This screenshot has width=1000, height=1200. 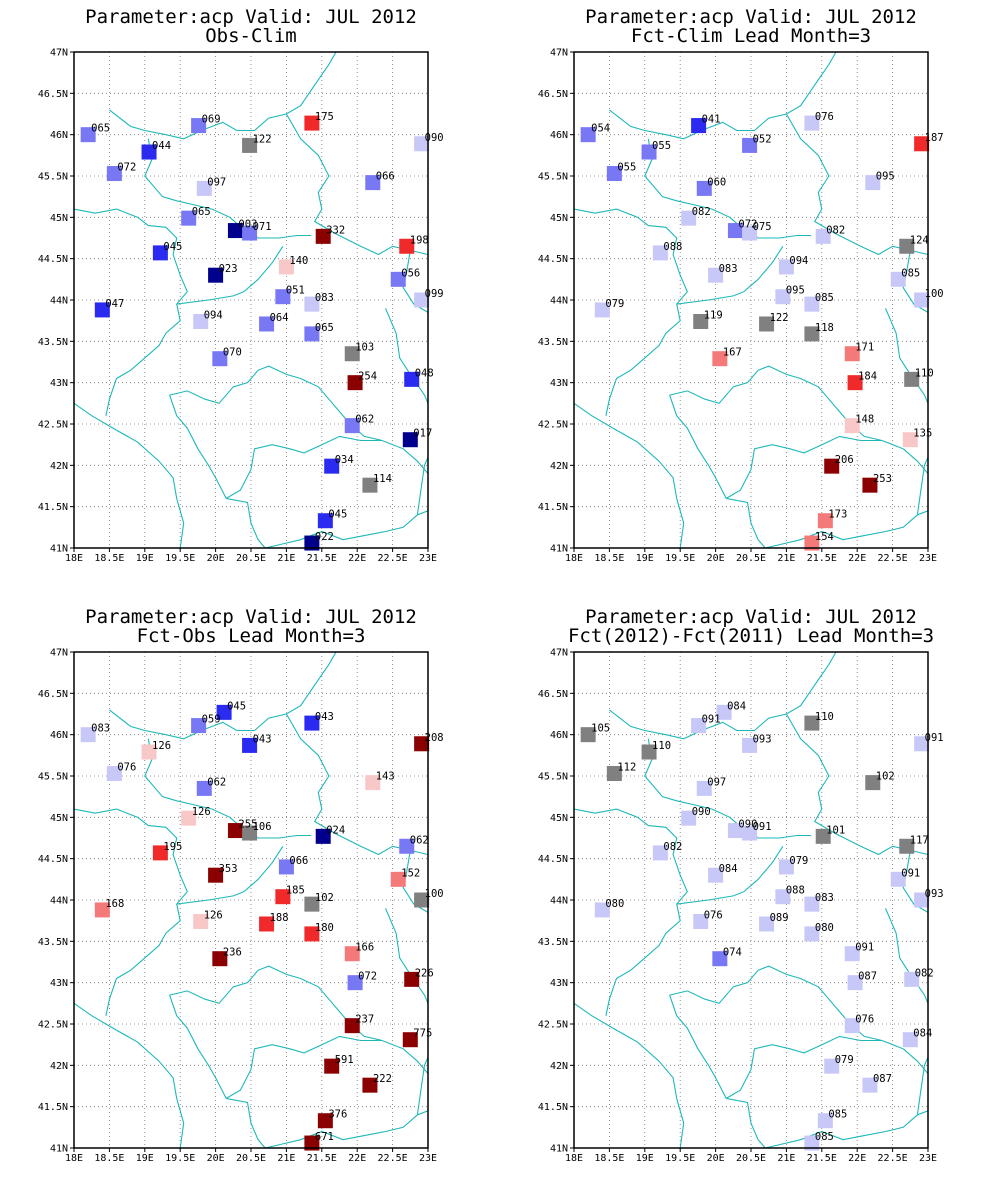 What do you see at coordinates (732, 353) in the screenshot?
I see `station-value-label: 167` at bounding box center [732, 353].